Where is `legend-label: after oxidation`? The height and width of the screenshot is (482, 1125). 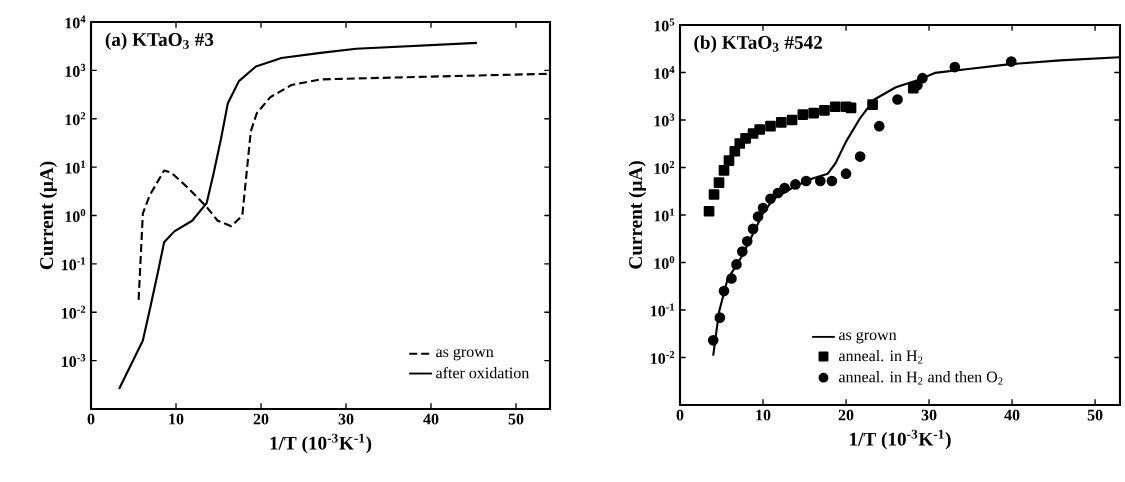
legend-label: after oxidation is located at coordinates (483, 372).